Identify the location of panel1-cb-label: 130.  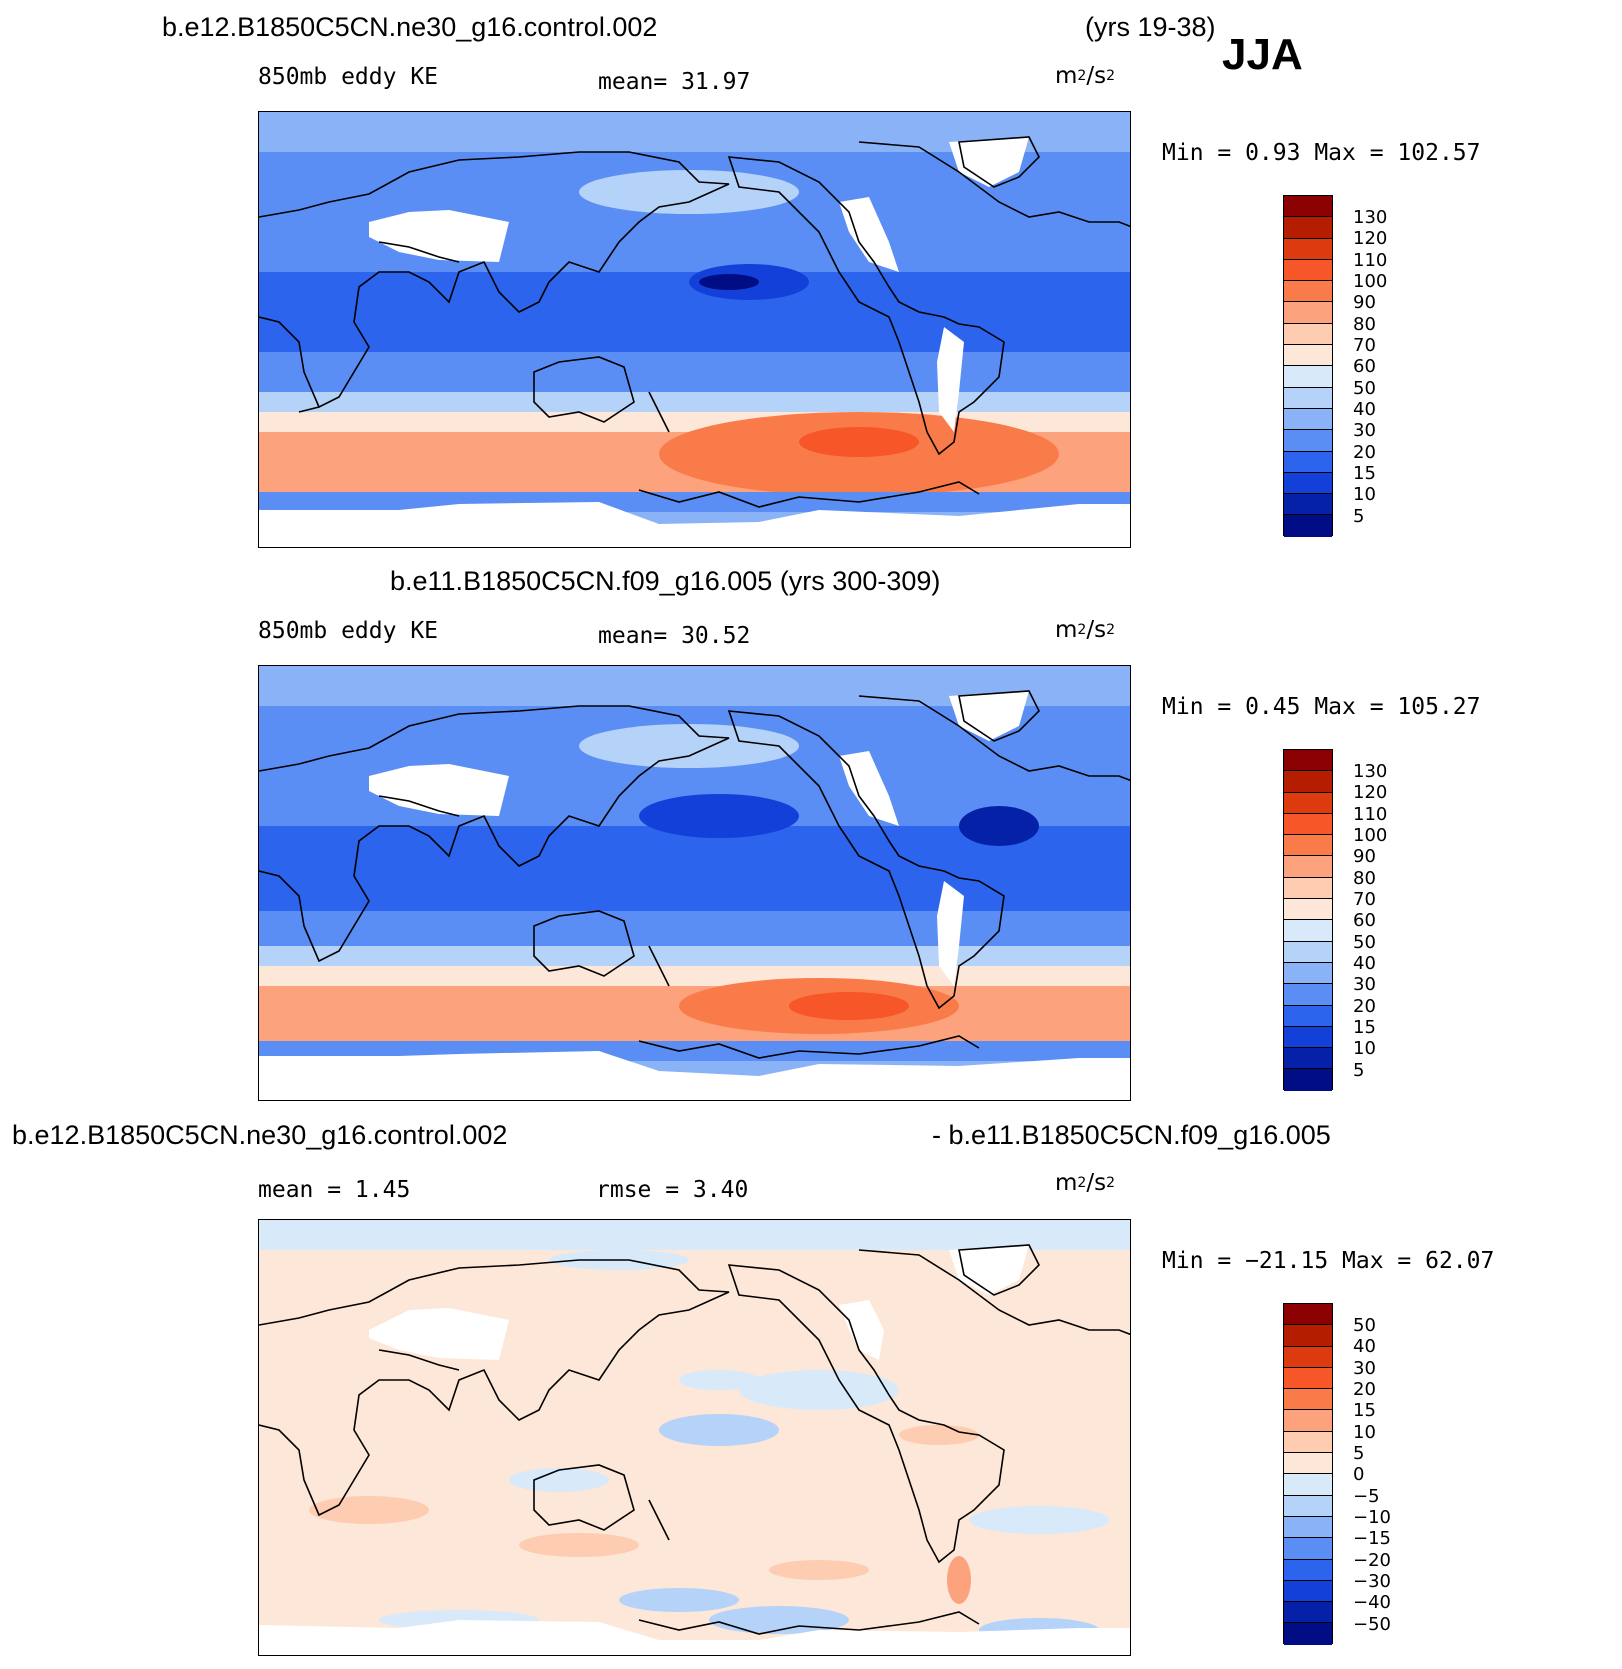
(1370, 217).